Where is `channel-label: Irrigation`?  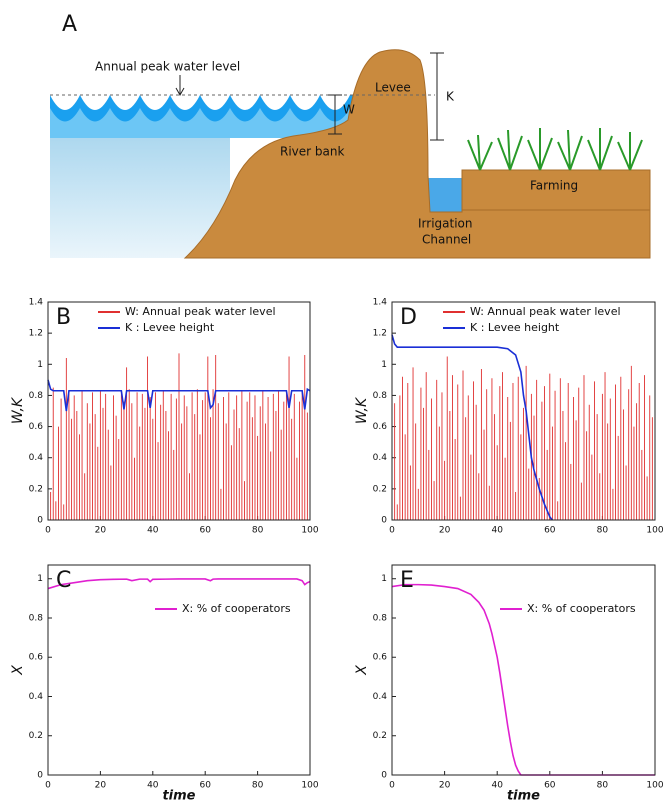
channel-label: Irrigation is located at coordinates (445, 224).